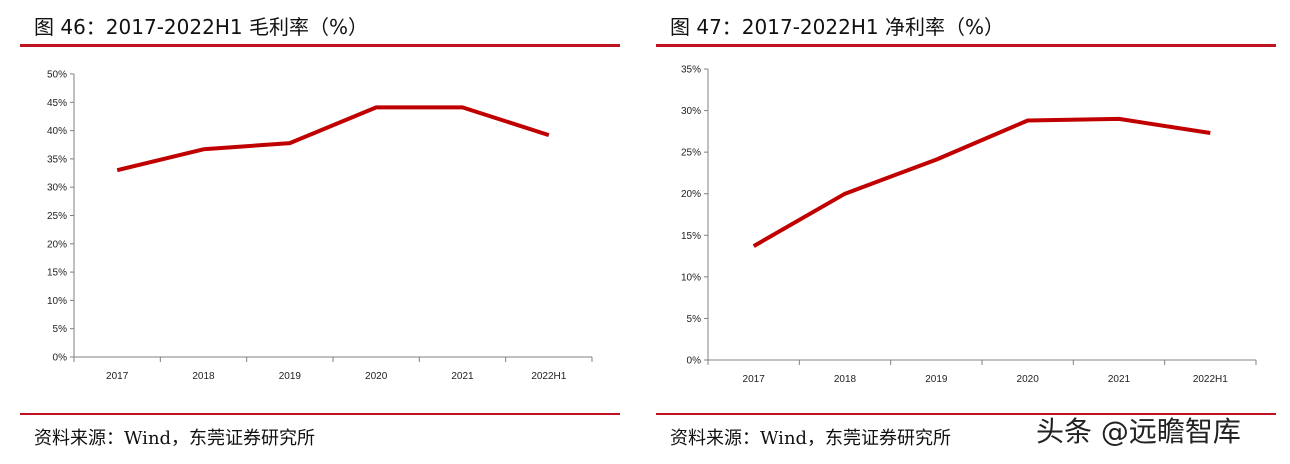 Image resolution: width=1290 pixels, height=464 pixels. I want to click on y-tick-label: 50%, so click(57, 75).